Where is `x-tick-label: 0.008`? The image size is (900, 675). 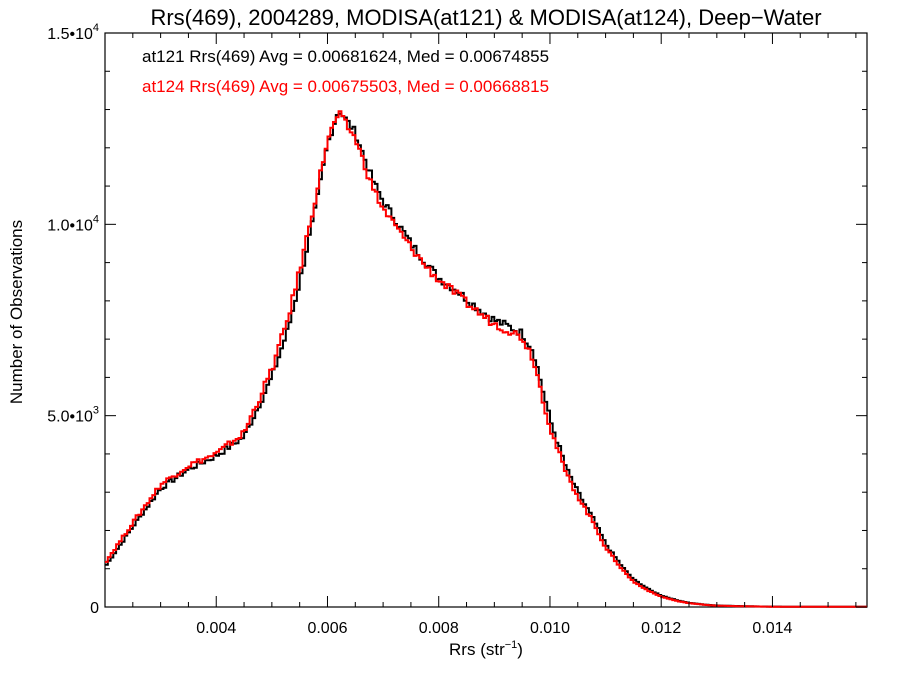
x-tick-label: 0.008 is located at coordinates (439, 628).